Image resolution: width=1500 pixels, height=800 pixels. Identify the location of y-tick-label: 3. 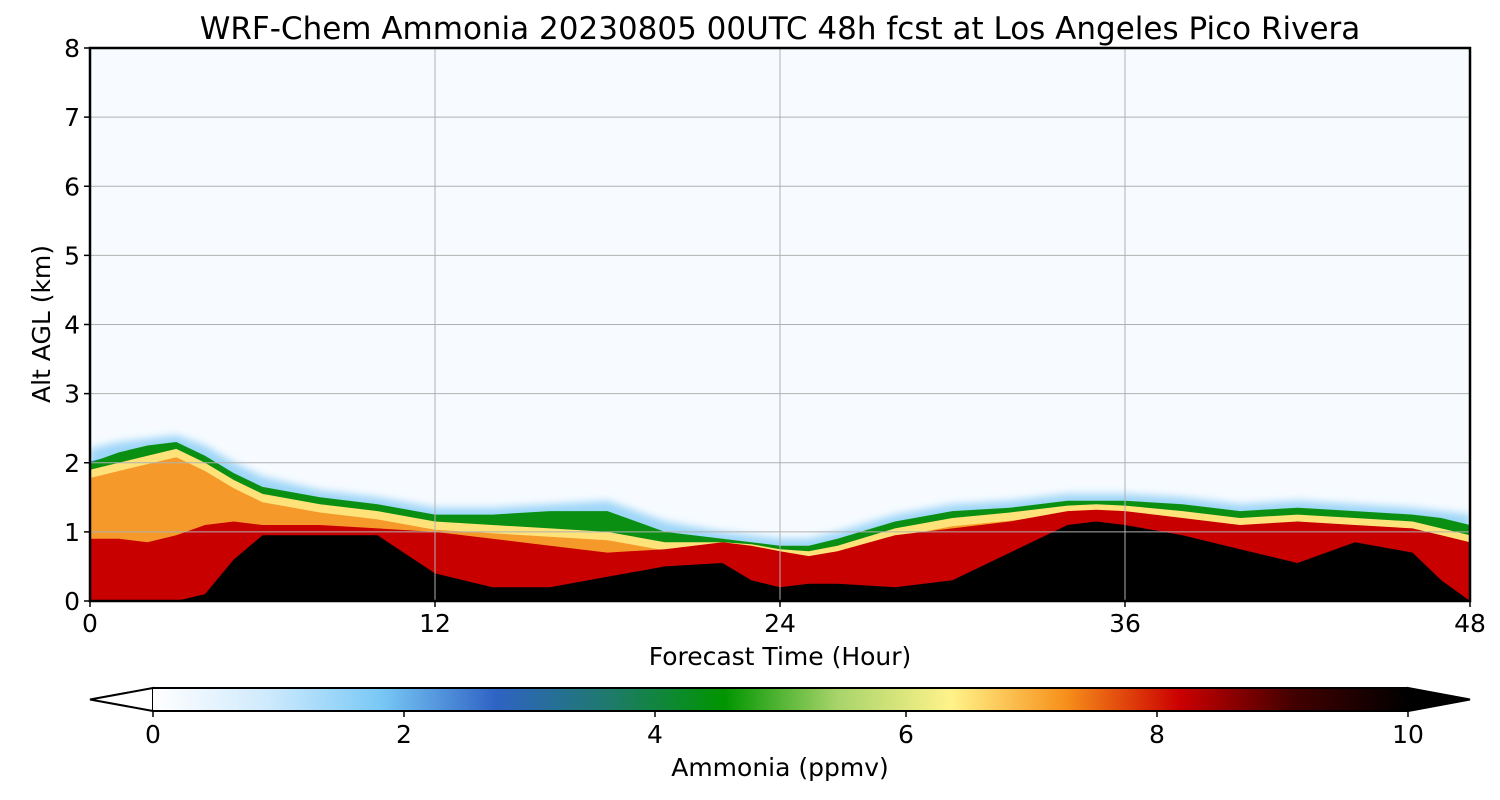
(72, 394).